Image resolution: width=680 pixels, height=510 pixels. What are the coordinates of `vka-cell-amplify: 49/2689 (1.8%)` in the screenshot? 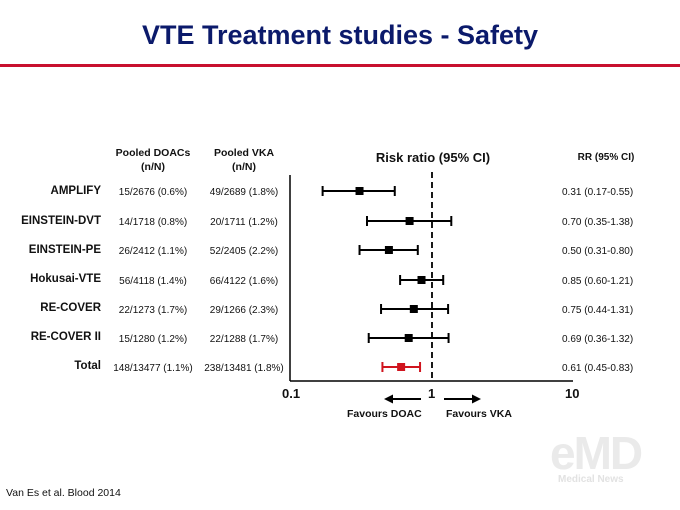 It's located at (244, 192).